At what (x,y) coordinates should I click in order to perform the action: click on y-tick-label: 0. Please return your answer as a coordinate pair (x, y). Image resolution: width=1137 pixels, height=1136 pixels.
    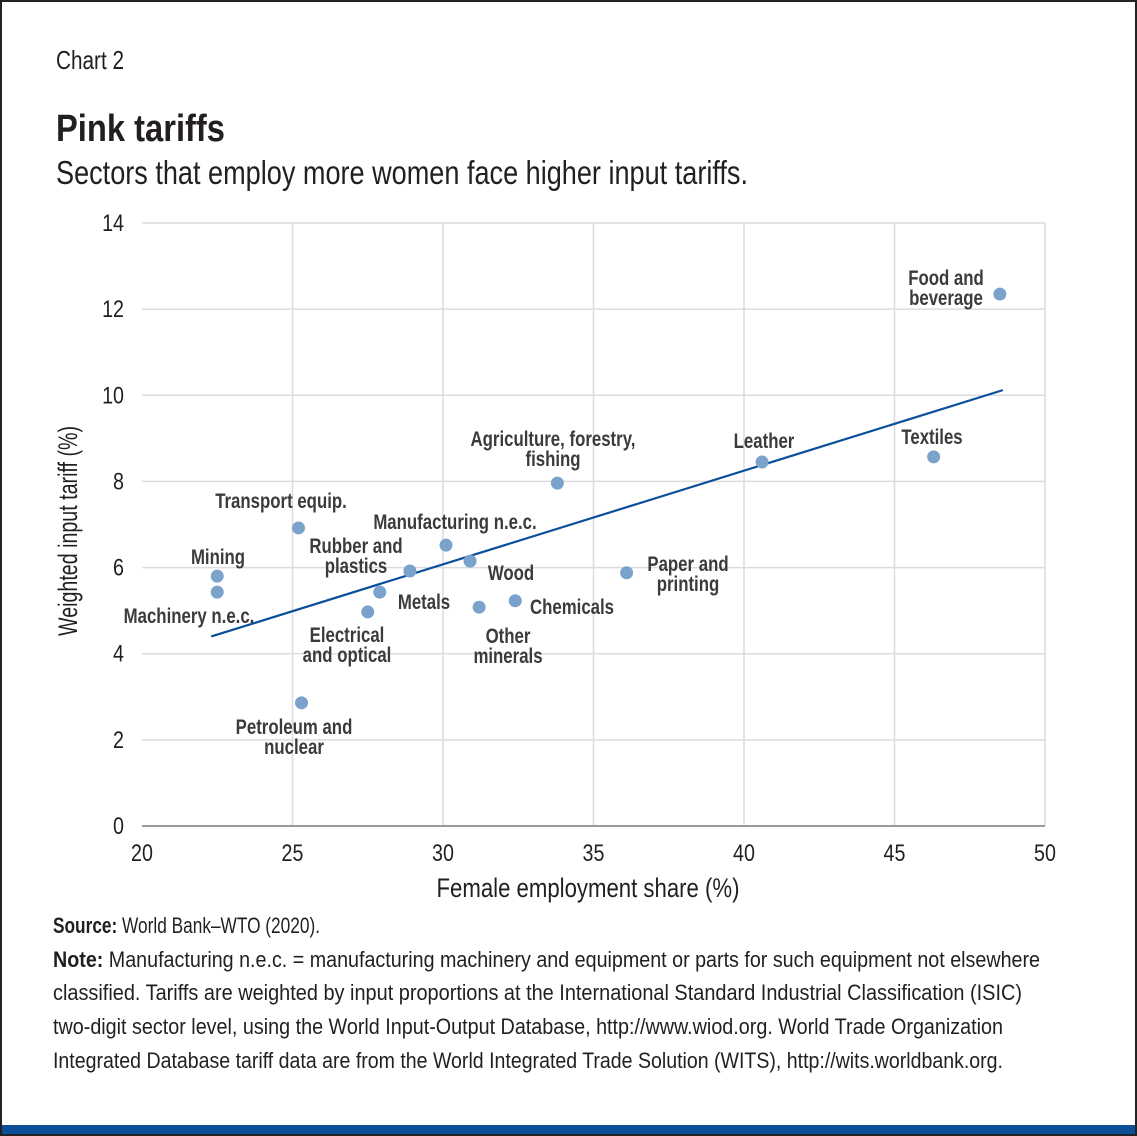
    Looking at the image, I should click on (118, 826).